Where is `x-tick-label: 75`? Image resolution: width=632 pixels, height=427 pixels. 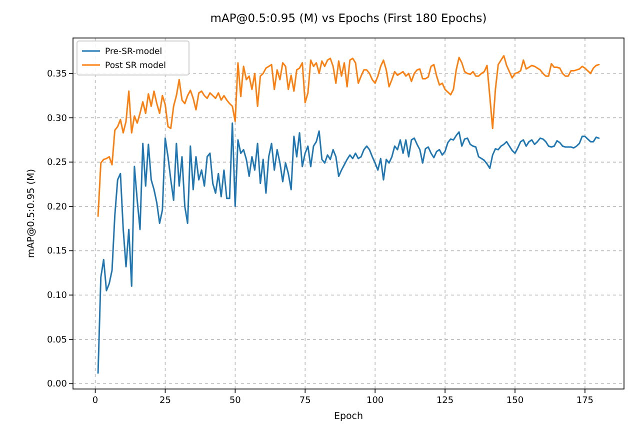
x-tick-label: 75 is located at coordinates (305, 401).